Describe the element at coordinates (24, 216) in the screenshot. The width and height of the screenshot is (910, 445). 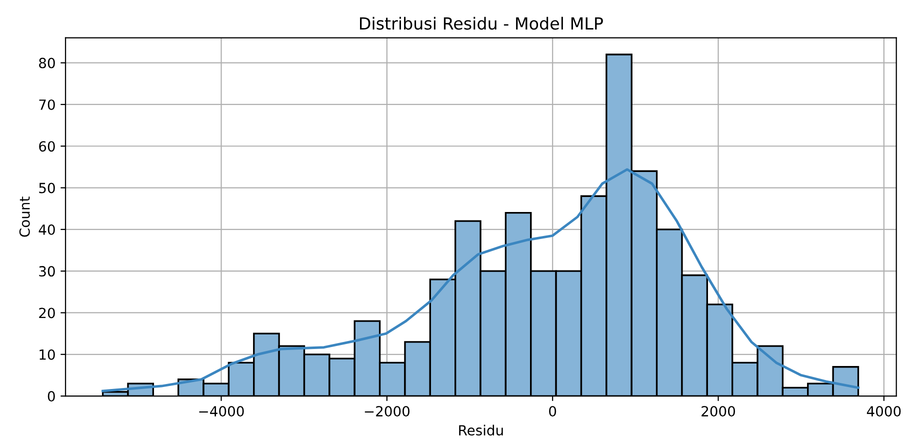
I see `y-axis-title: Count` at that location.